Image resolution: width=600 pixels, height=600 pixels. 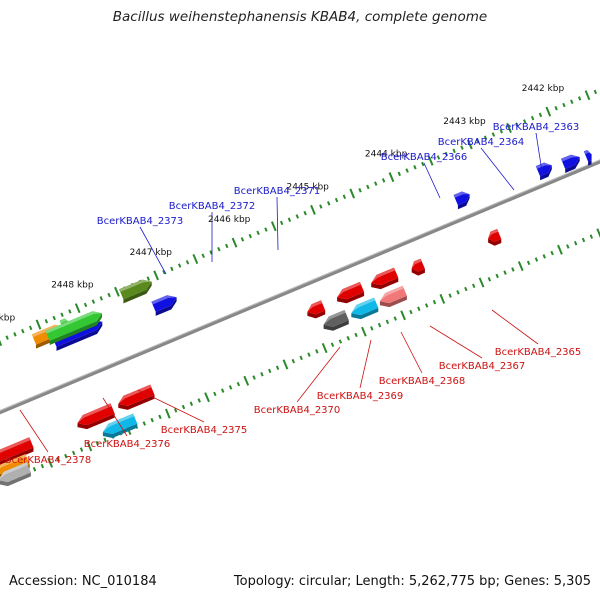 I want to click on reverse-gene-label: BcerKBAB4_2368, so click(x=422, y=381).